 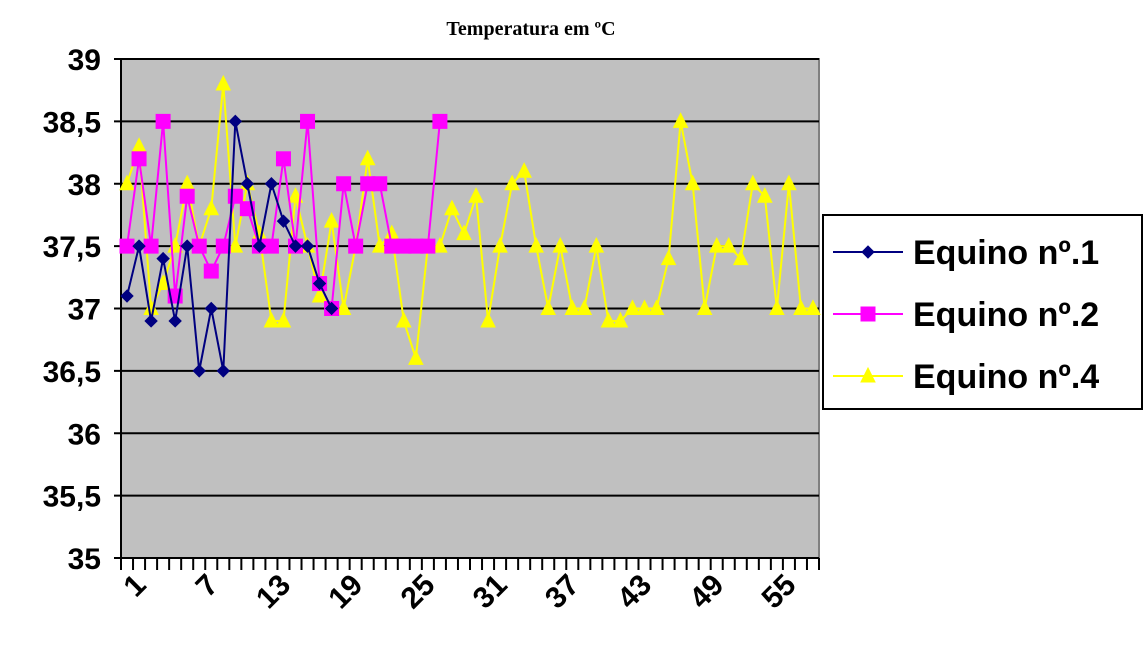 I want to click on y-tick-label: 36,5, so click(x=72, y=372).